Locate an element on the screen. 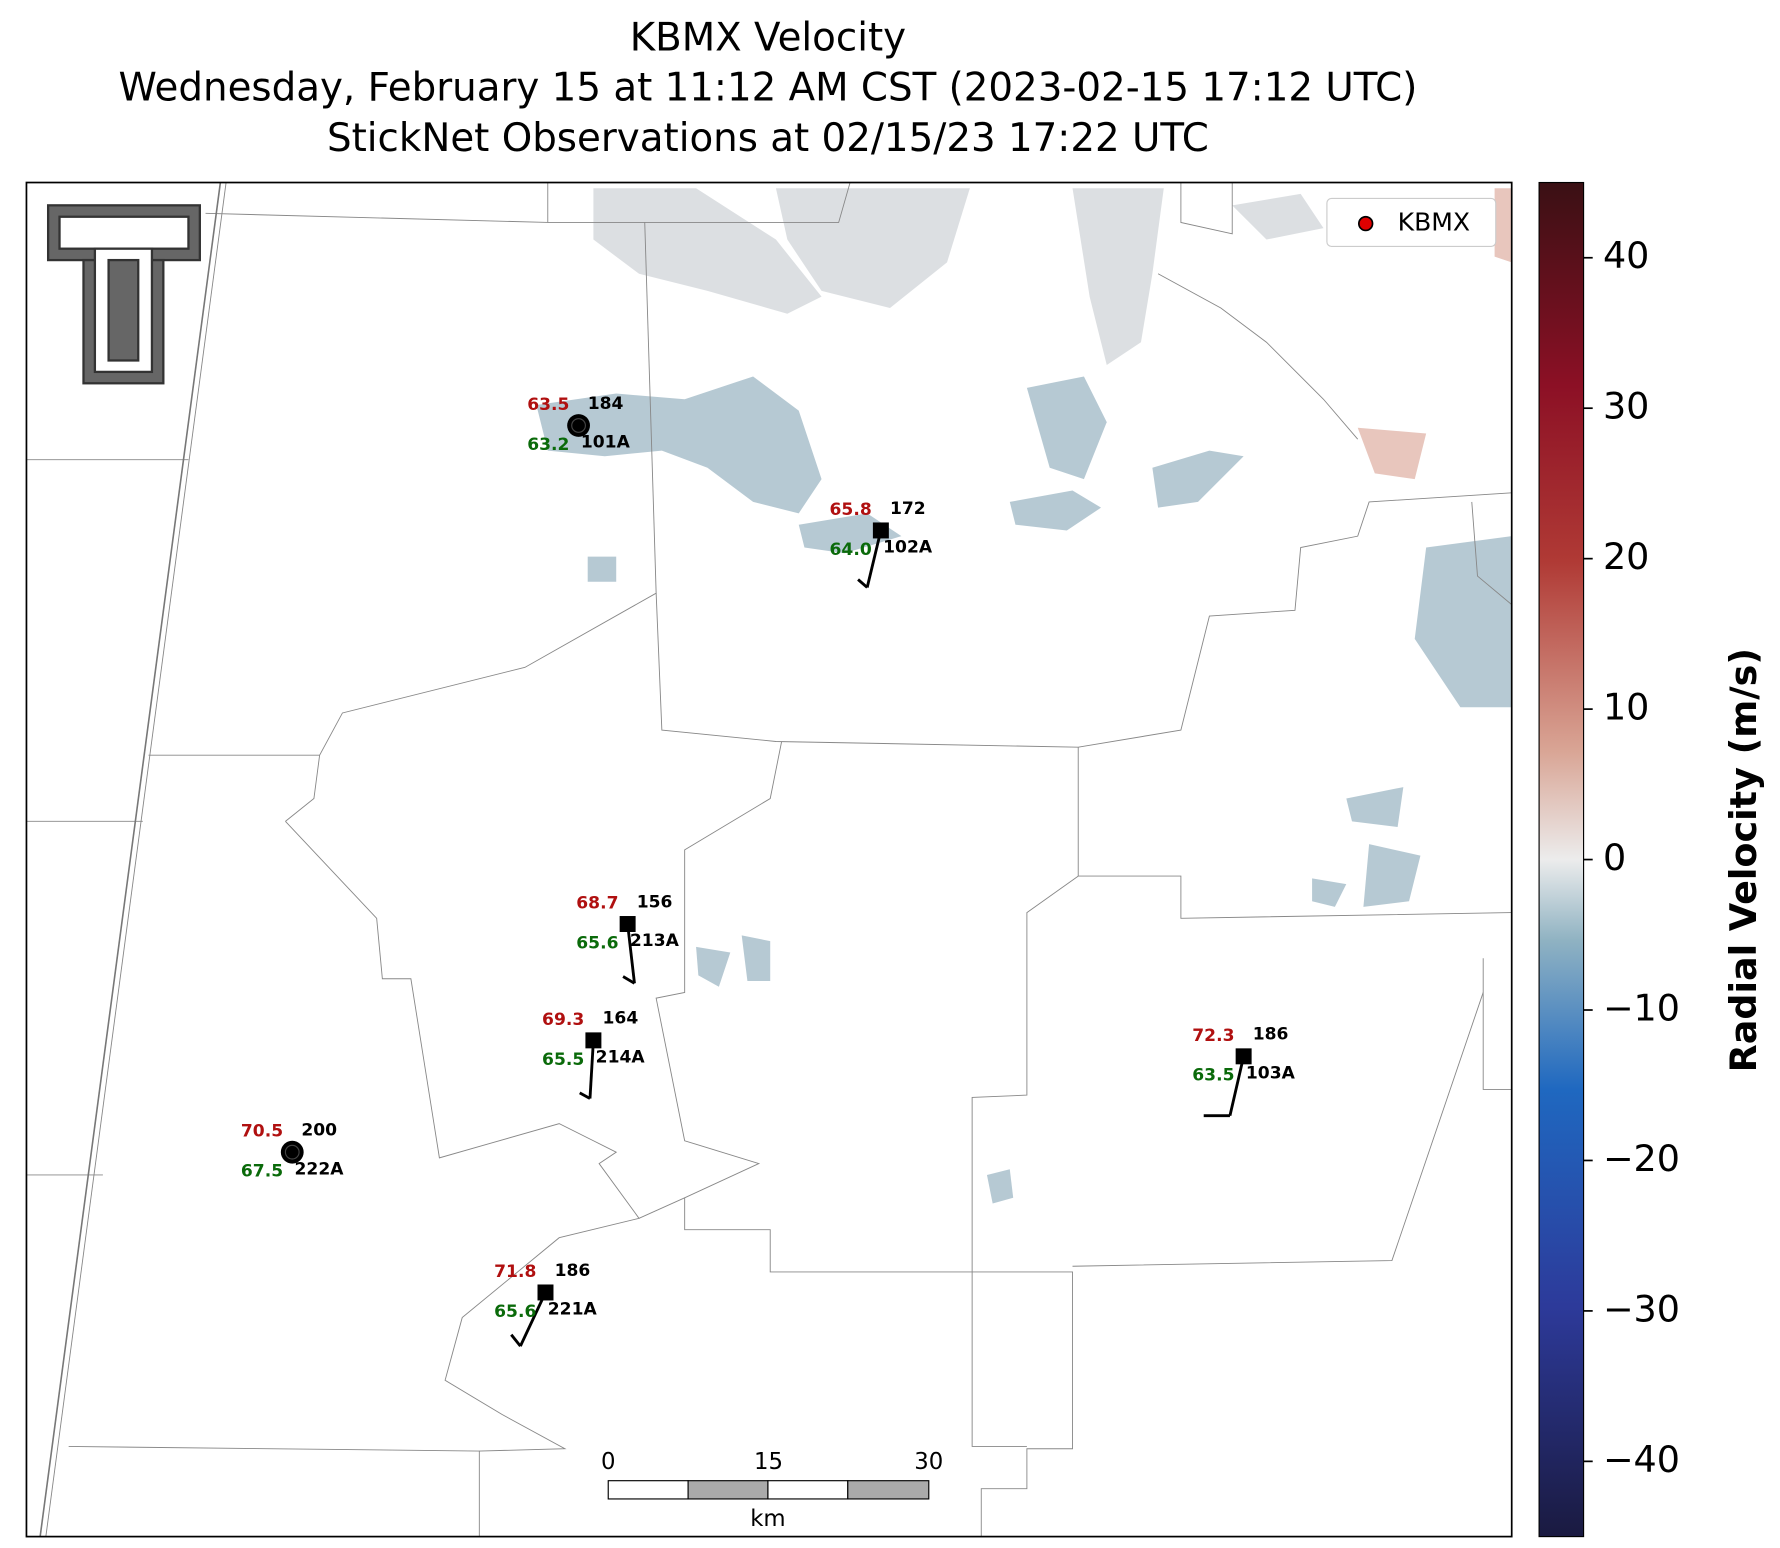 The height and width of the screenshot is (1548, 1780). dewpoint: 64.0 is located at coordinates (851, 550).